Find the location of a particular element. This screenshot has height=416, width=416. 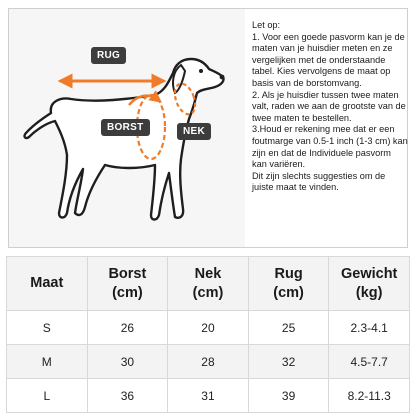

cell-size: S is located at coordinates (47, 327).